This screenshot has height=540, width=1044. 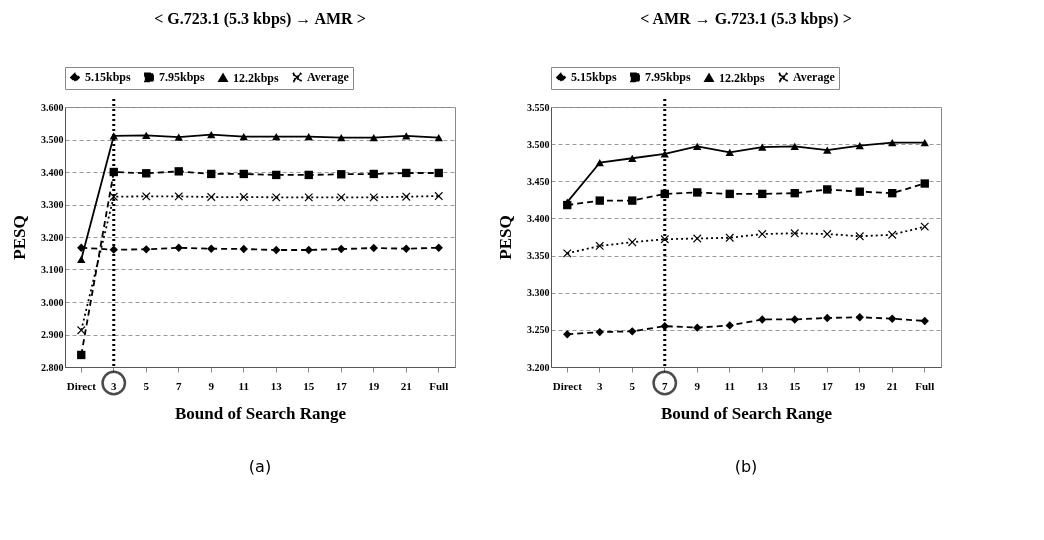 I want to click on y-tick-label: 3.600, so click(x=52, y=107).